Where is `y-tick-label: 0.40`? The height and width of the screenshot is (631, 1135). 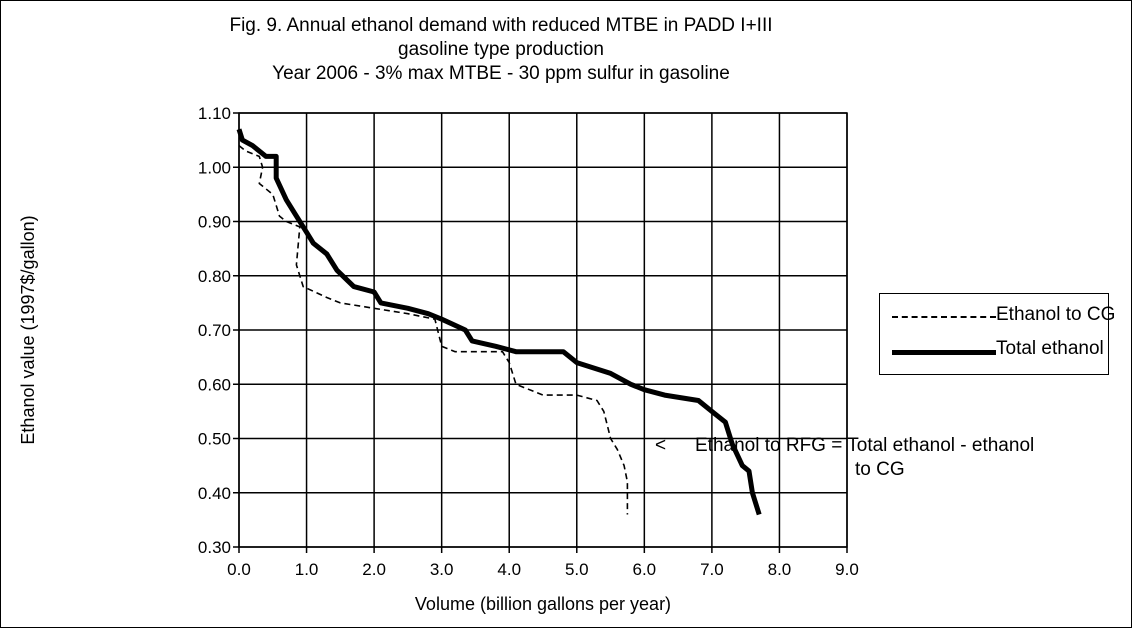 y-tick-label: 0.40 is located at coordinates (214, 493).